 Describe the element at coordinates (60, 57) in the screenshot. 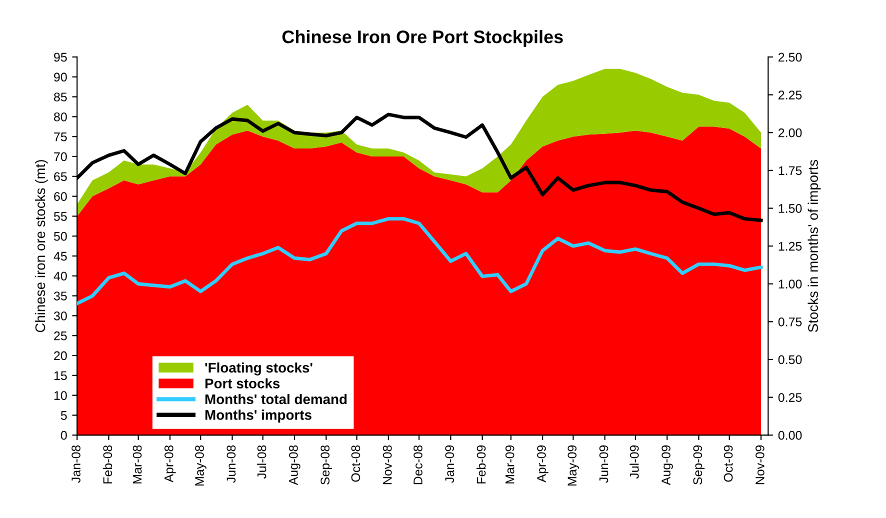

I see `y-tick-label: 95` at that location.